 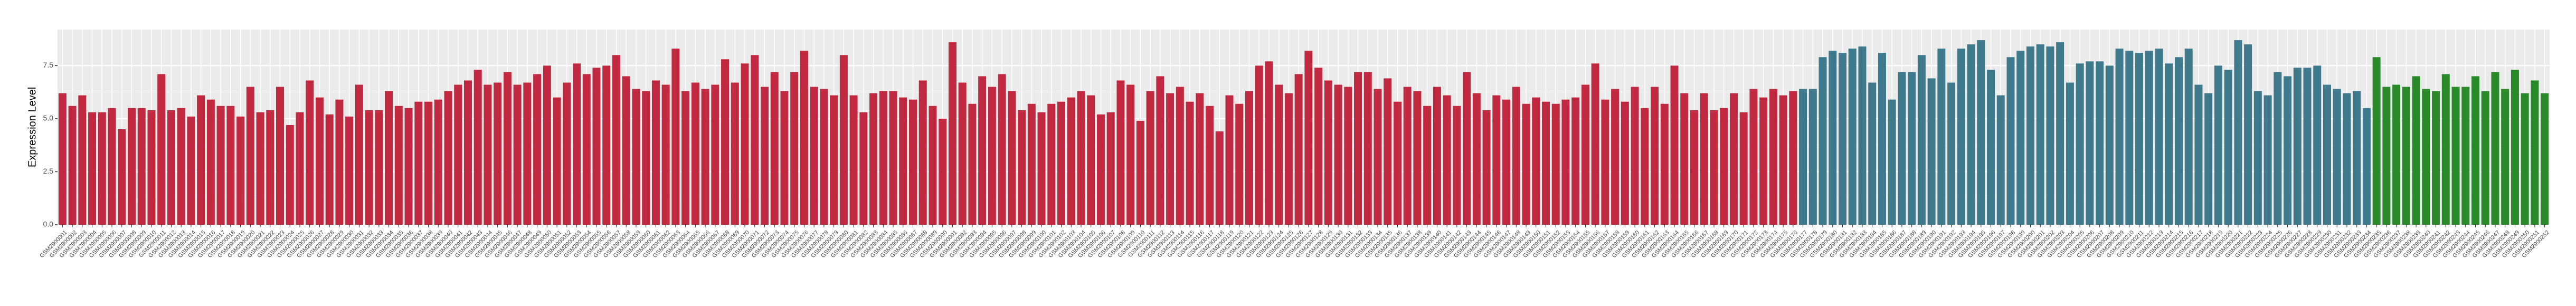 What do you see at coordinates (32, 127) in the screenshot?
I see `y-axis-label: Expression Level` at bounding box center [32, 127].